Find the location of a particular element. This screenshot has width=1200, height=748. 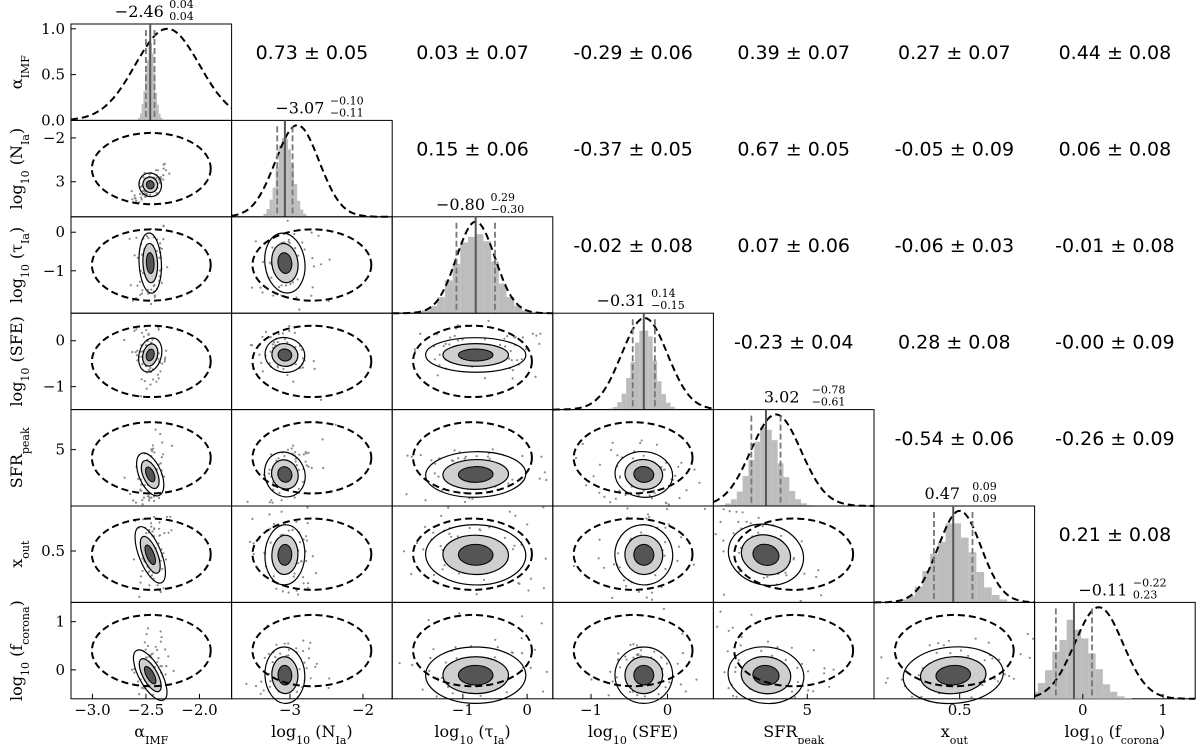

panel-frame is located at coordinates (793, 650).